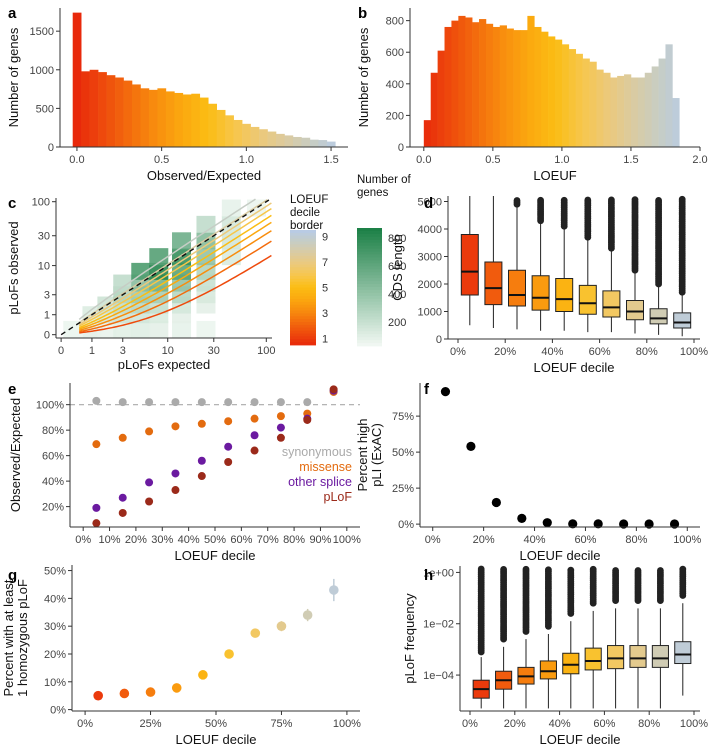 The width and height of the screenshot is (708, 748). What do you see at coordinates (395, 22) in the screenshot?
I see `b-ytick-label: 800` at bounding box center [395, 22].